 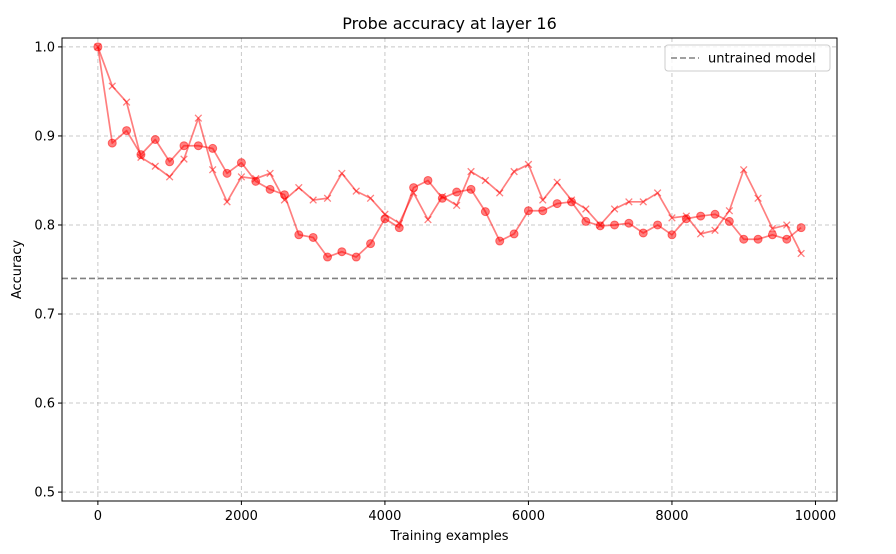 What do you see at coordinates (241, 516) in the screenshot?
I see `x-tick-label: 2000` at bounding box center [241, 516].